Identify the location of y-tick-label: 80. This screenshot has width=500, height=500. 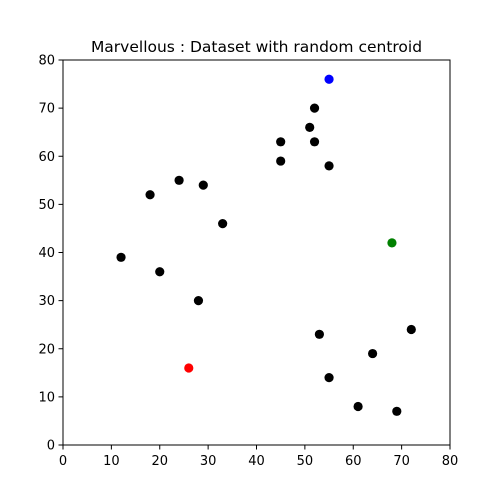
(46, 61).